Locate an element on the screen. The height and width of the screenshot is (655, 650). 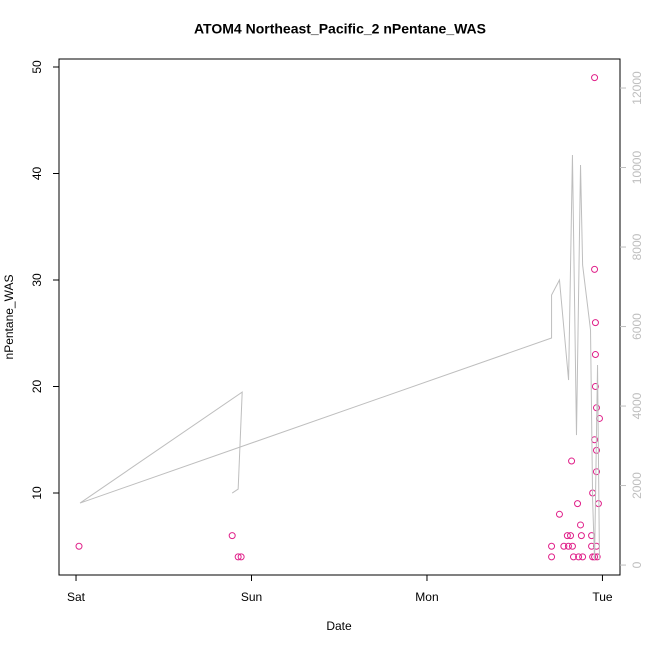
y2-tick-label: 8000 is located at coordinates (637, 246).